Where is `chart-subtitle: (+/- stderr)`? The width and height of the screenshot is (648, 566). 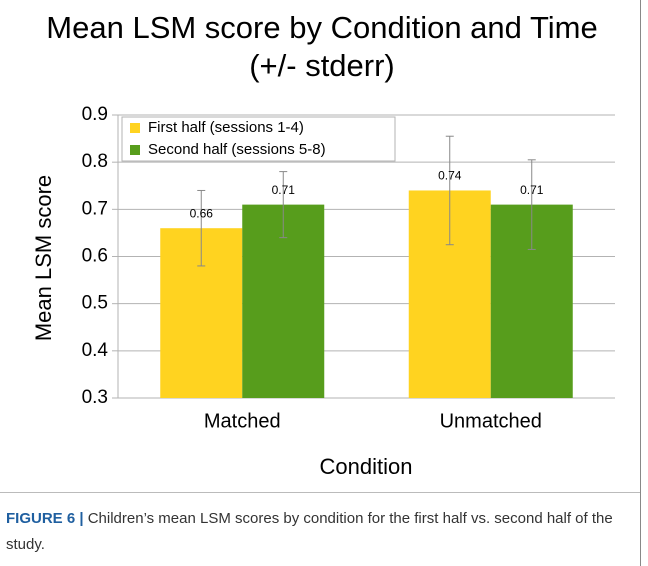 chart-subtitle: (+/- stderr) is located at coordinates (322, 65).